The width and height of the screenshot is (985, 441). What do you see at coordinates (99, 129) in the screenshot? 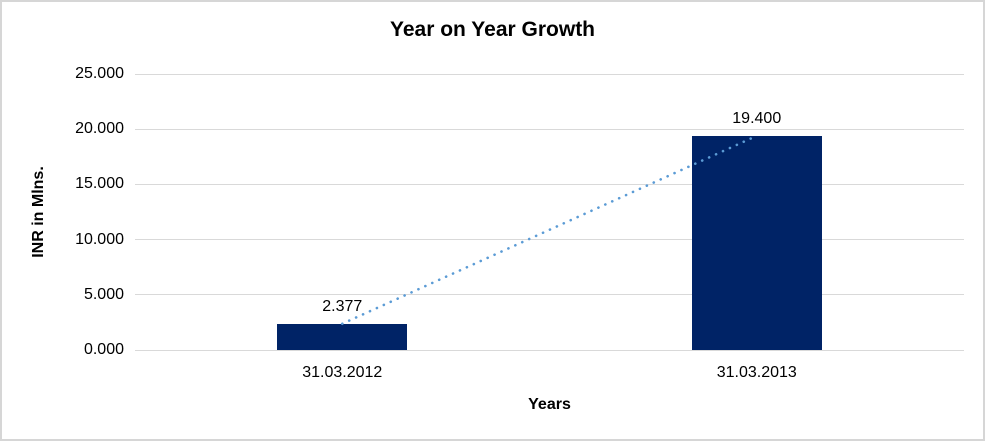
I see `y-tick-label: 20.000` at bounding box center [99, 129].